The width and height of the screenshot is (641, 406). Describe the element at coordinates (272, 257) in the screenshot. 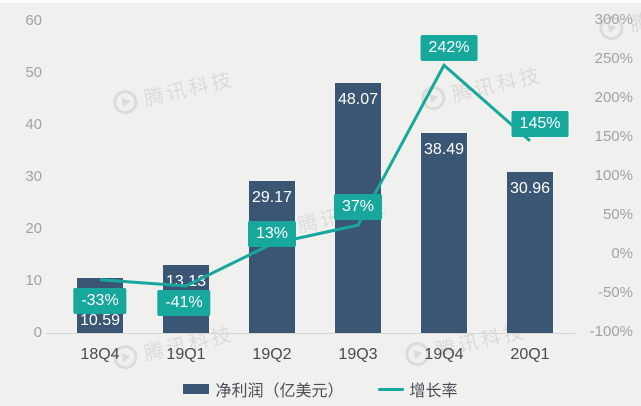

I see `bar-19Q2: 29.17` at that location.